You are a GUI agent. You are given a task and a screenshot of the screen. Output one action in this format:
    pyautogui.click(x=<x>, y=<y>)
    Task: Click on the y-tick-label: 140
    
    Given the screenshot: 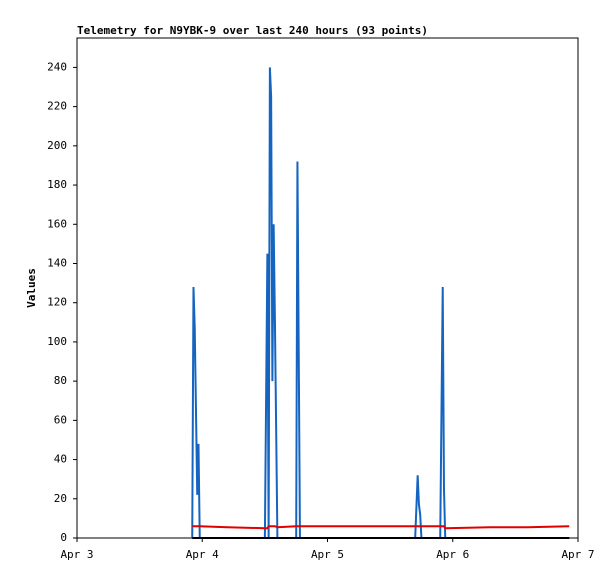 What is the action you would take?
    pyautogui.click(x=57, y=262)
    